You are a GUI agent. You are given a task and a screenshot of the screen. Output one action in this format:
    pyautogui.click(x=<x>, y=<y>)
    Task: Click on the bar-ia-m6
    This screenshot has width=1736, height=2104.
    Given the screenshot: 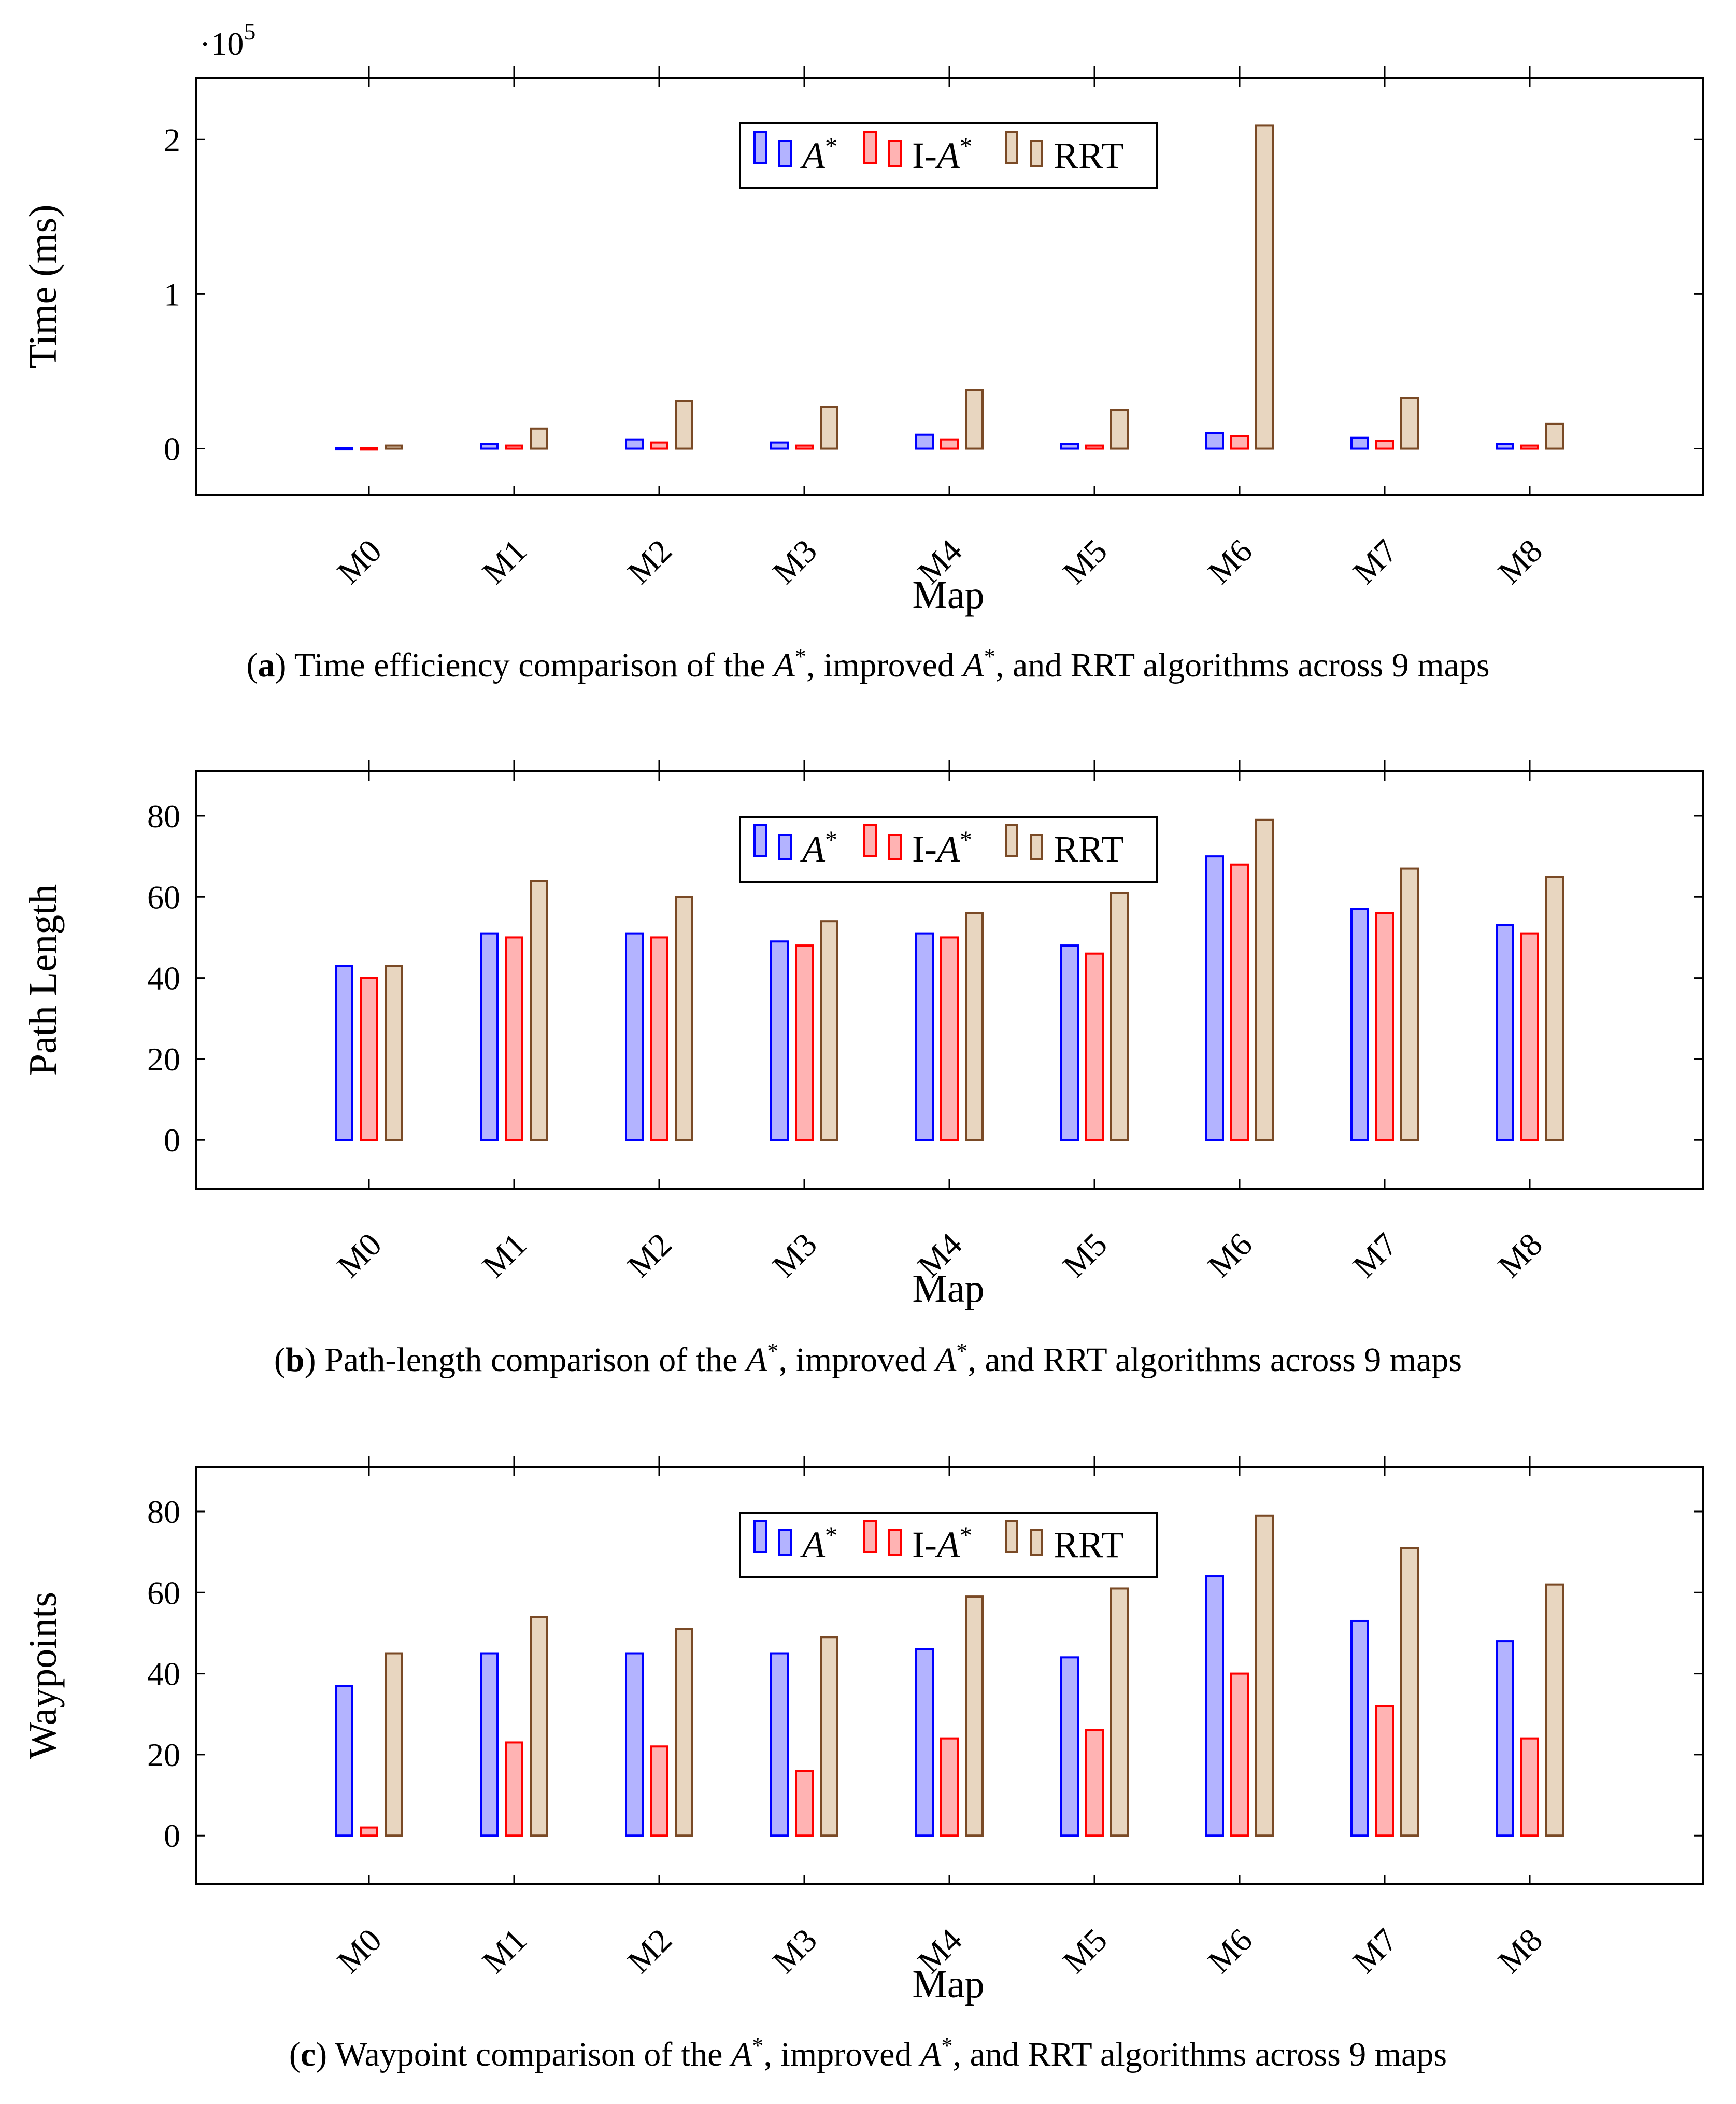 What is the action you would take?
    pyautogui.click(x=1239, y=1754)
    